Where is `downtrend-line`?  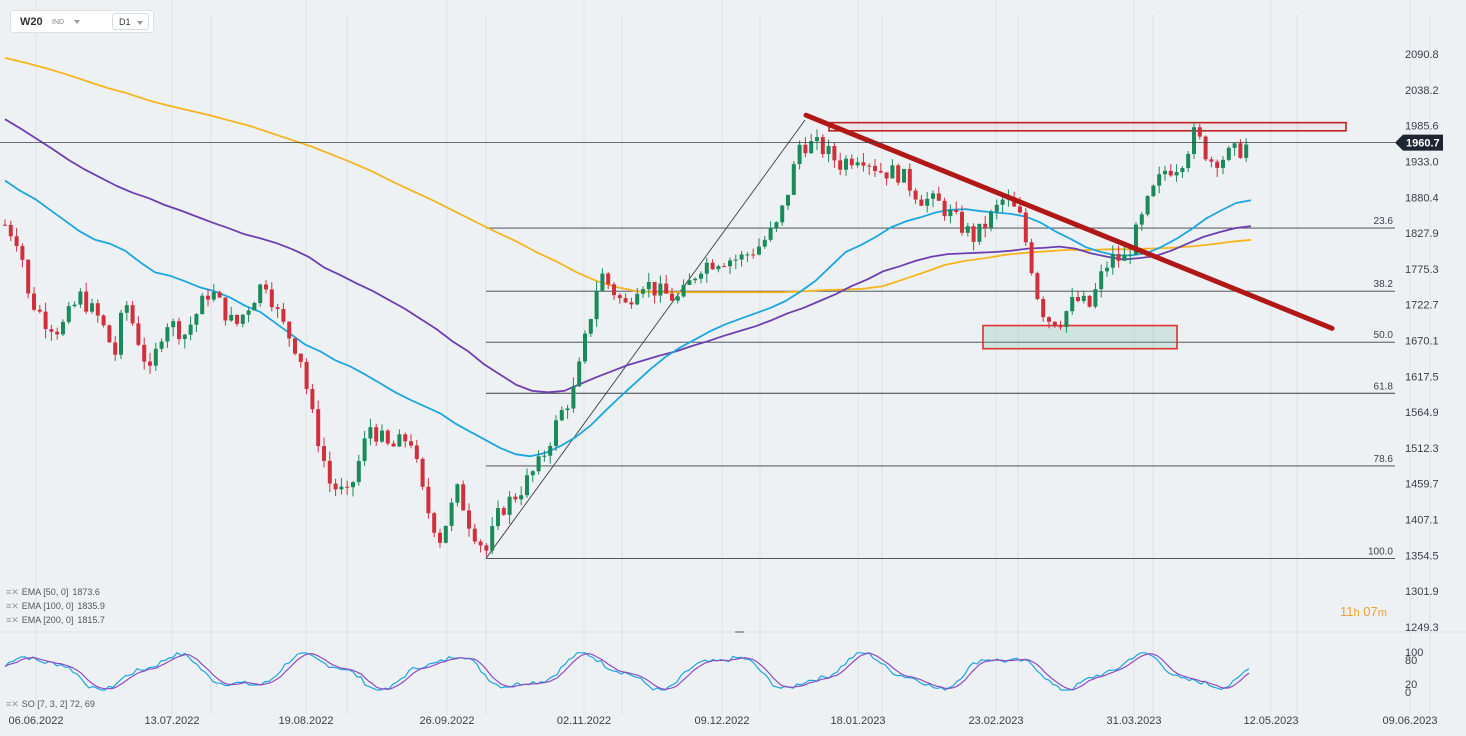 downtrend-line is located at coordinates (1069, 221).